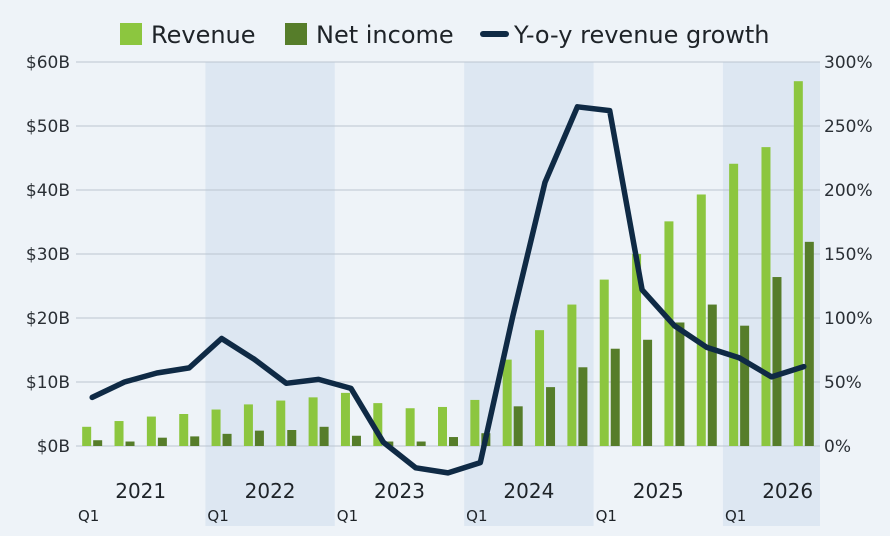 The image size is (890, 536). I want to click on left-axis-tick-label: $60B, so click(48, 63).